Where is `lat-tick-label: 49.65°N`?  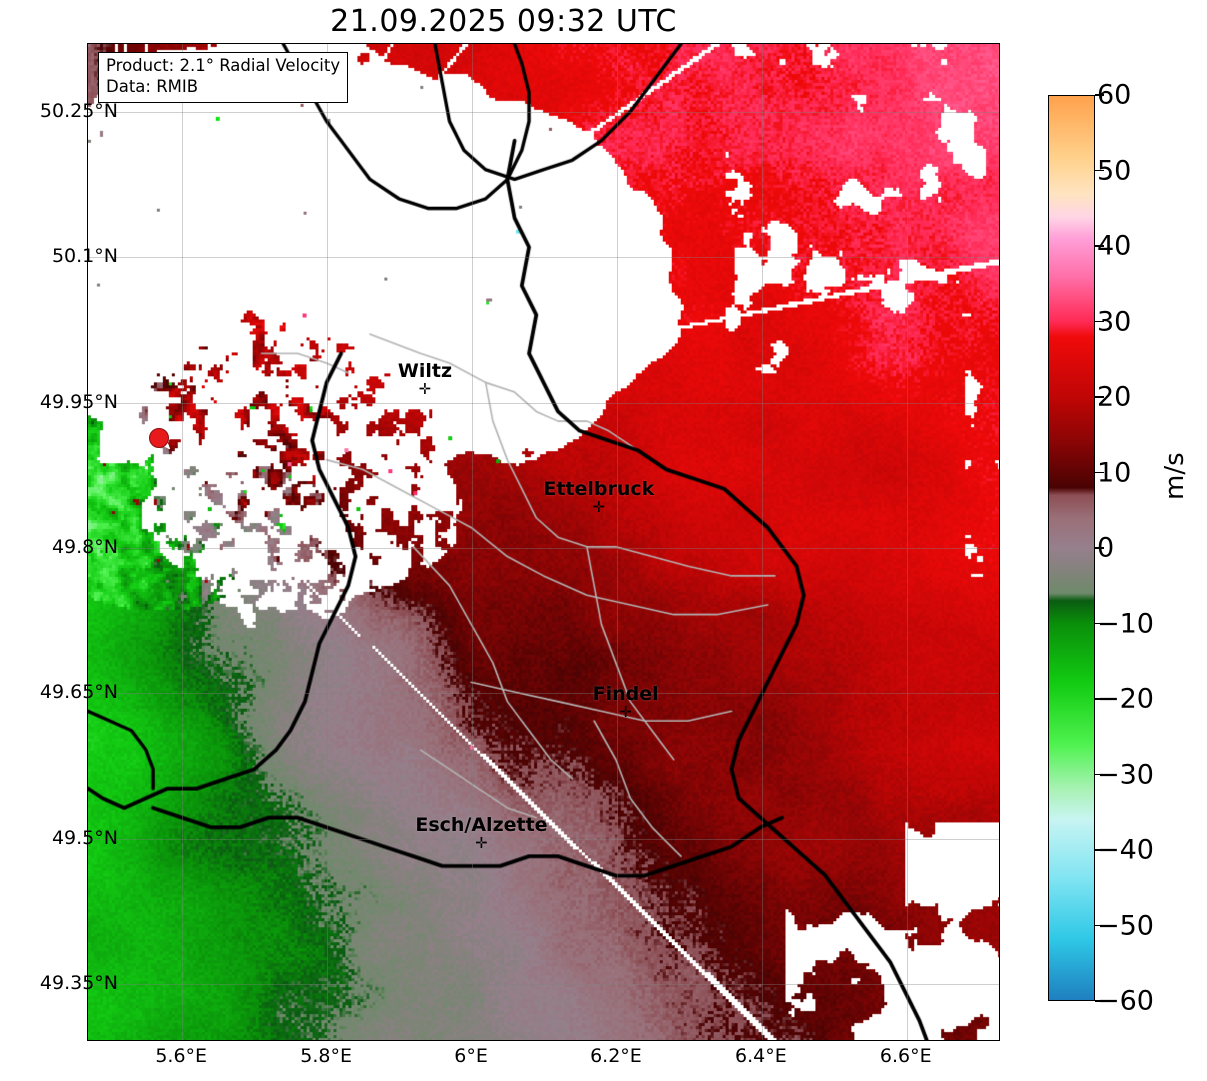 lat-tick-label: 49.65°N is located at coordinates (78, 692).